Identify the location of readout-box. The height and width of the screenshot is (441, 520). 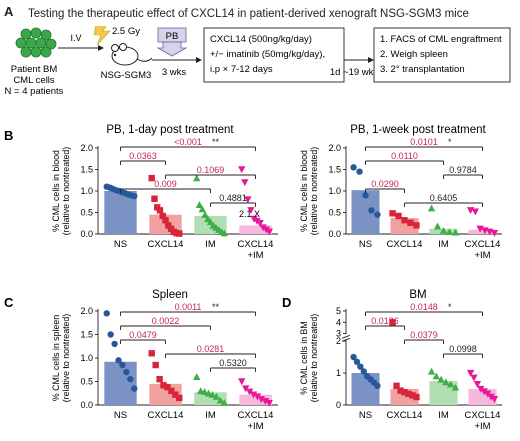
(442, 55).